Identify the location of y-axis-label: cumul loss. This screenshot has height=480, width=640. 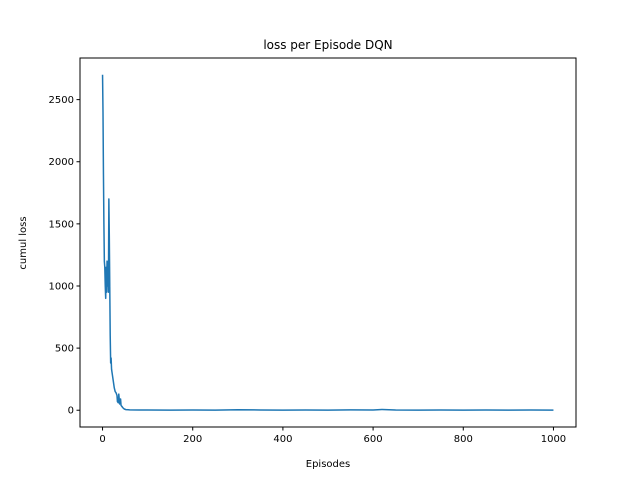
(23, 242).